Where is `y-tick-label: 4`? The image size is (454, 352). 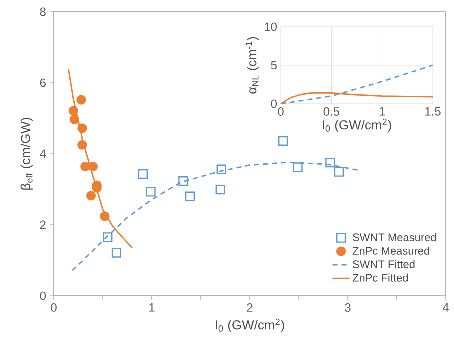
y-tick-label: 4 is located at coordinates (43, 154).